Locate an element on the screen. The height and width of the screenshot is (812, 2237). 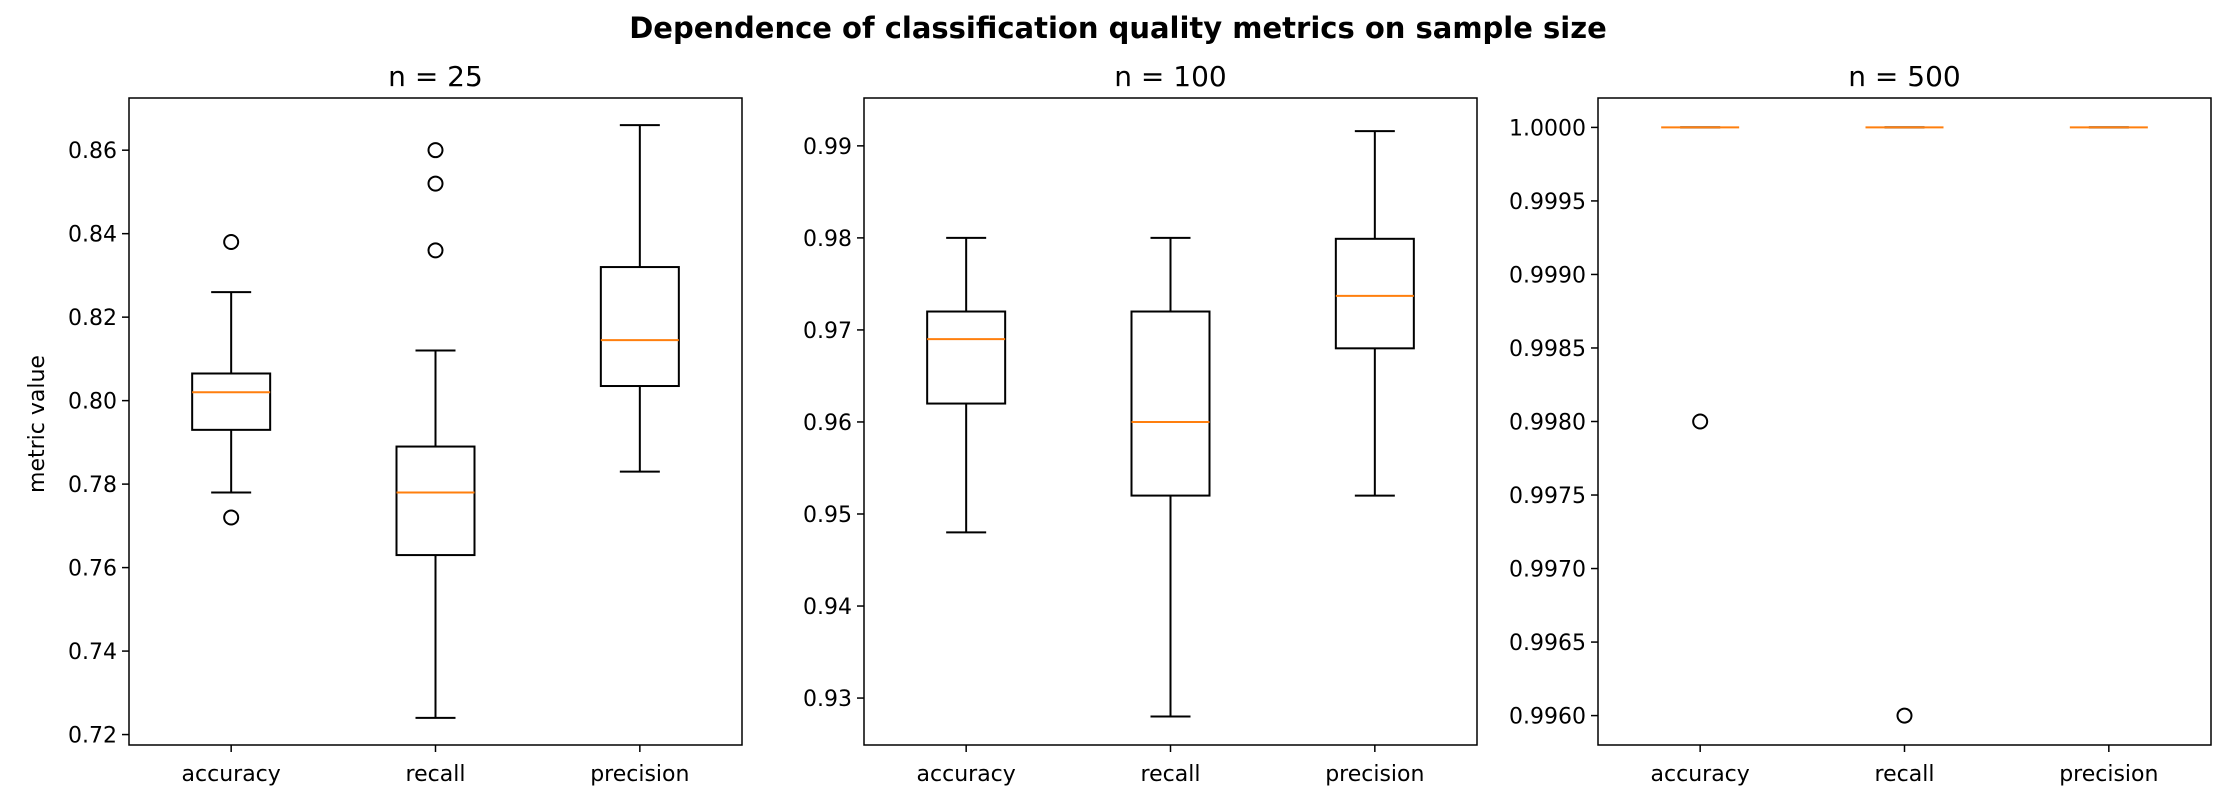
y-axis-label: metric value is located at coordinates (37, 424).